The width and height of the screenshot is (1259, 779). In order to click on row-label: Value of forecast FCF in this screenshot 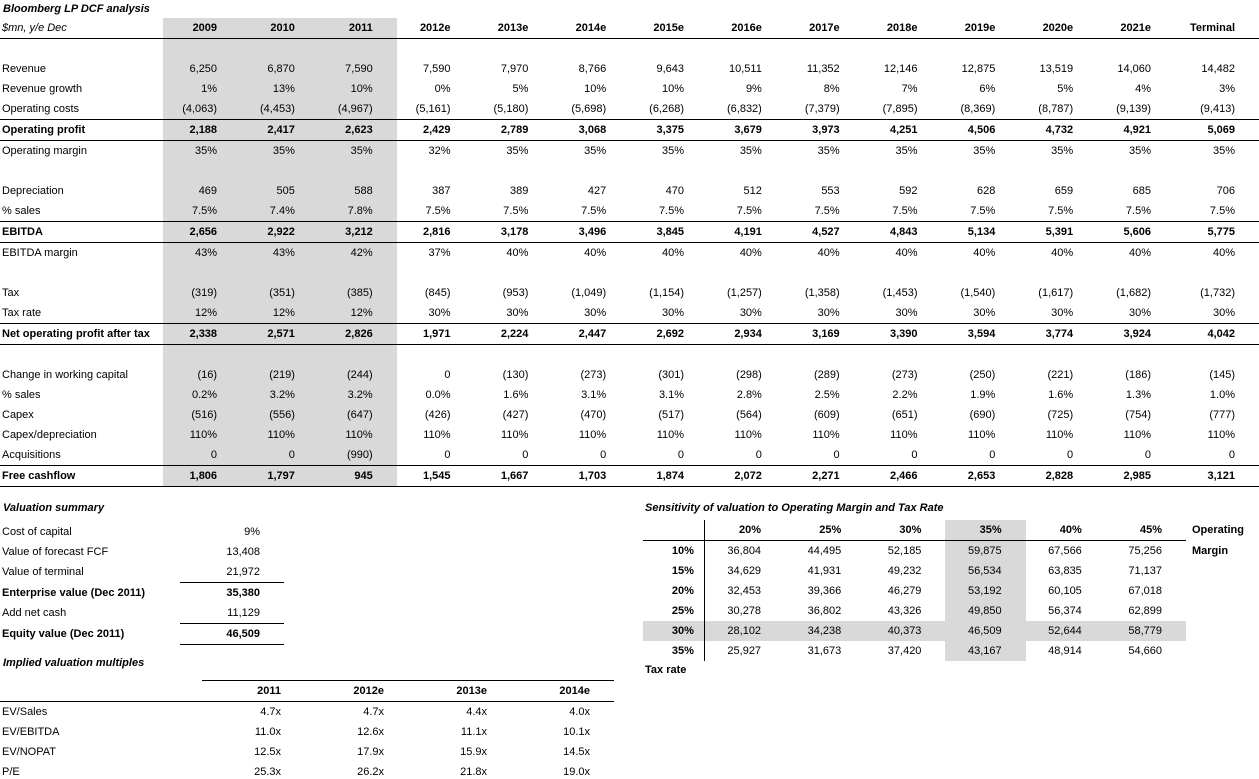, I will do `click(55, 552)`.